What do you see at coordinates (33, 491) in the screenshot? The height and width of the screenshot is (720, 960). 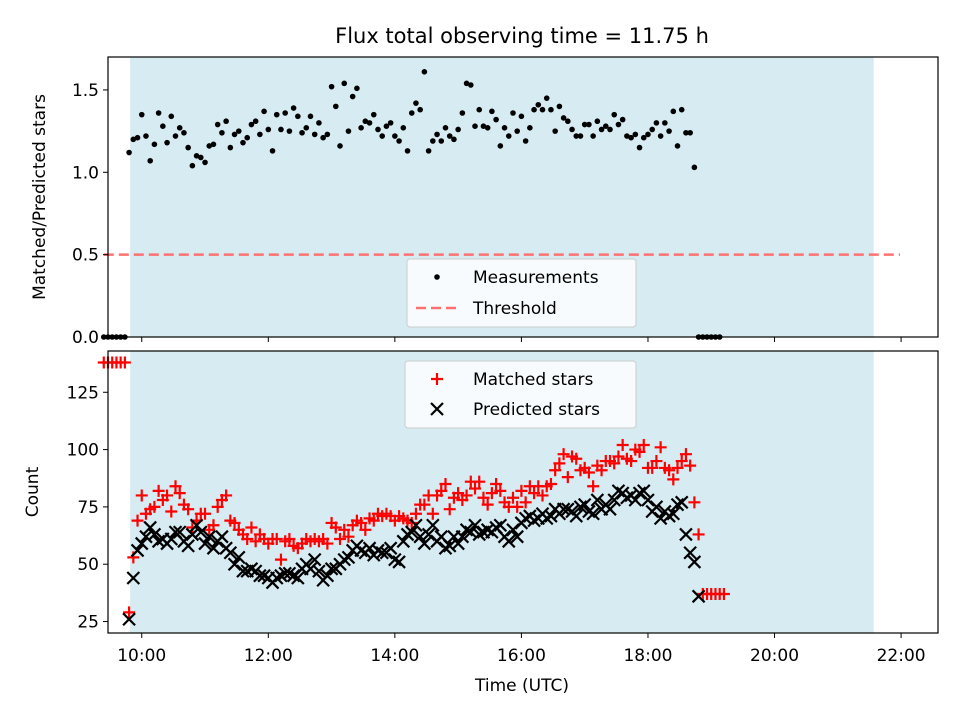 I see `bottom-y-axis-label: Count` at bounding box center [33, 491].